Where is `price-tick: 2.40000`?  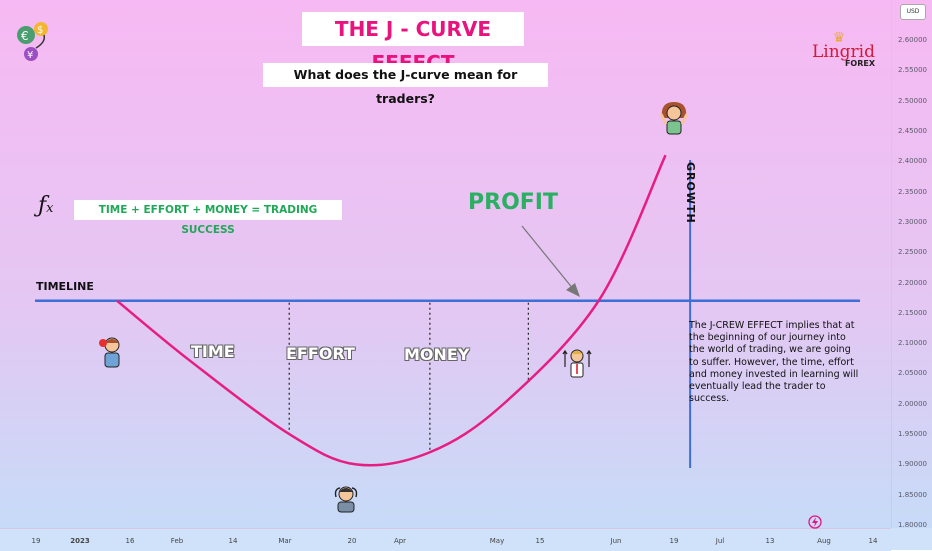 price-tick: 2.40000 is located at coordinates (912, 161).